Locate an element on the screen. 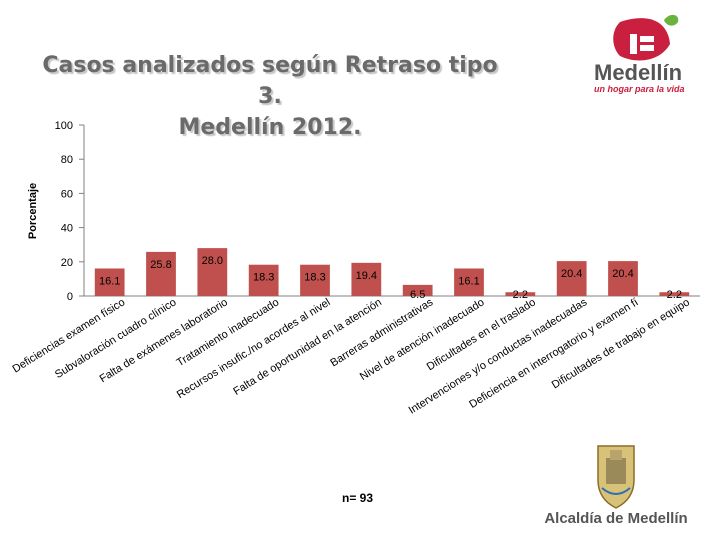 The height and width of the screenshot is (540, 720). medellin-emblem-icon is located at coordinates (646, 37).